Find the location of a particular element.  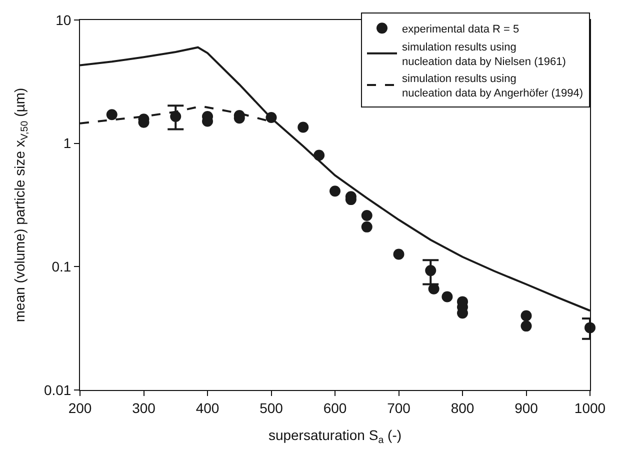

x-tick-label: 200 is located at coordinates (80, 408).